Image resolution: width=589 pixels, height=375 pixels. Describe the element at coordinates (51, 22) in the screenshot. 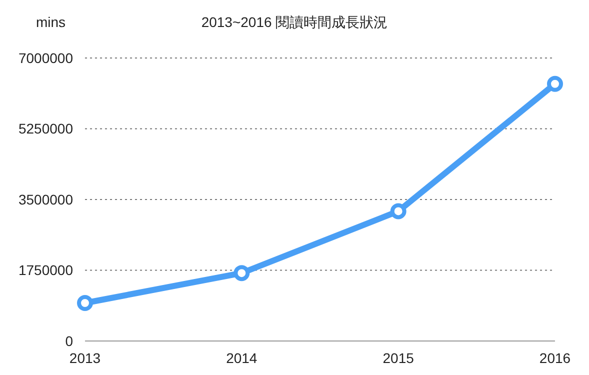

I see `y-axis-title: mins` at that location.